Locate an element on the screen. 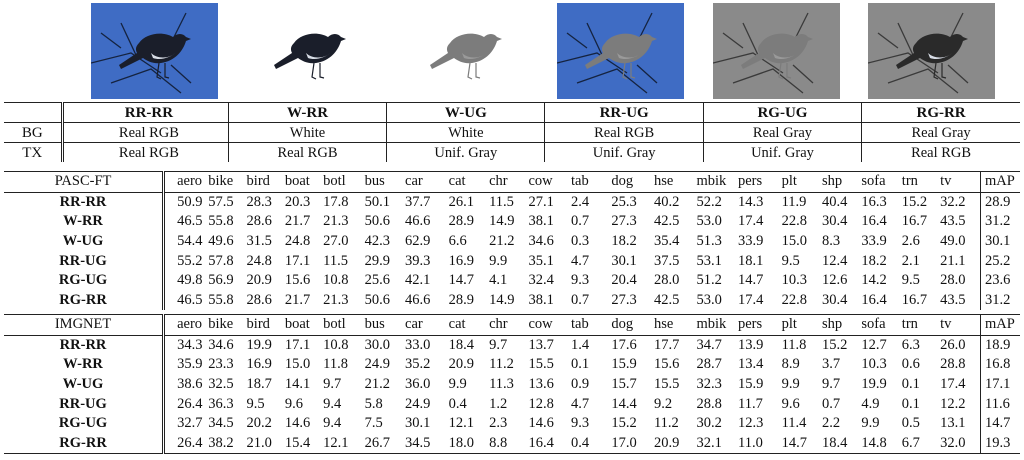  ap-value: 46.5 is located at coordinates (185, 222).